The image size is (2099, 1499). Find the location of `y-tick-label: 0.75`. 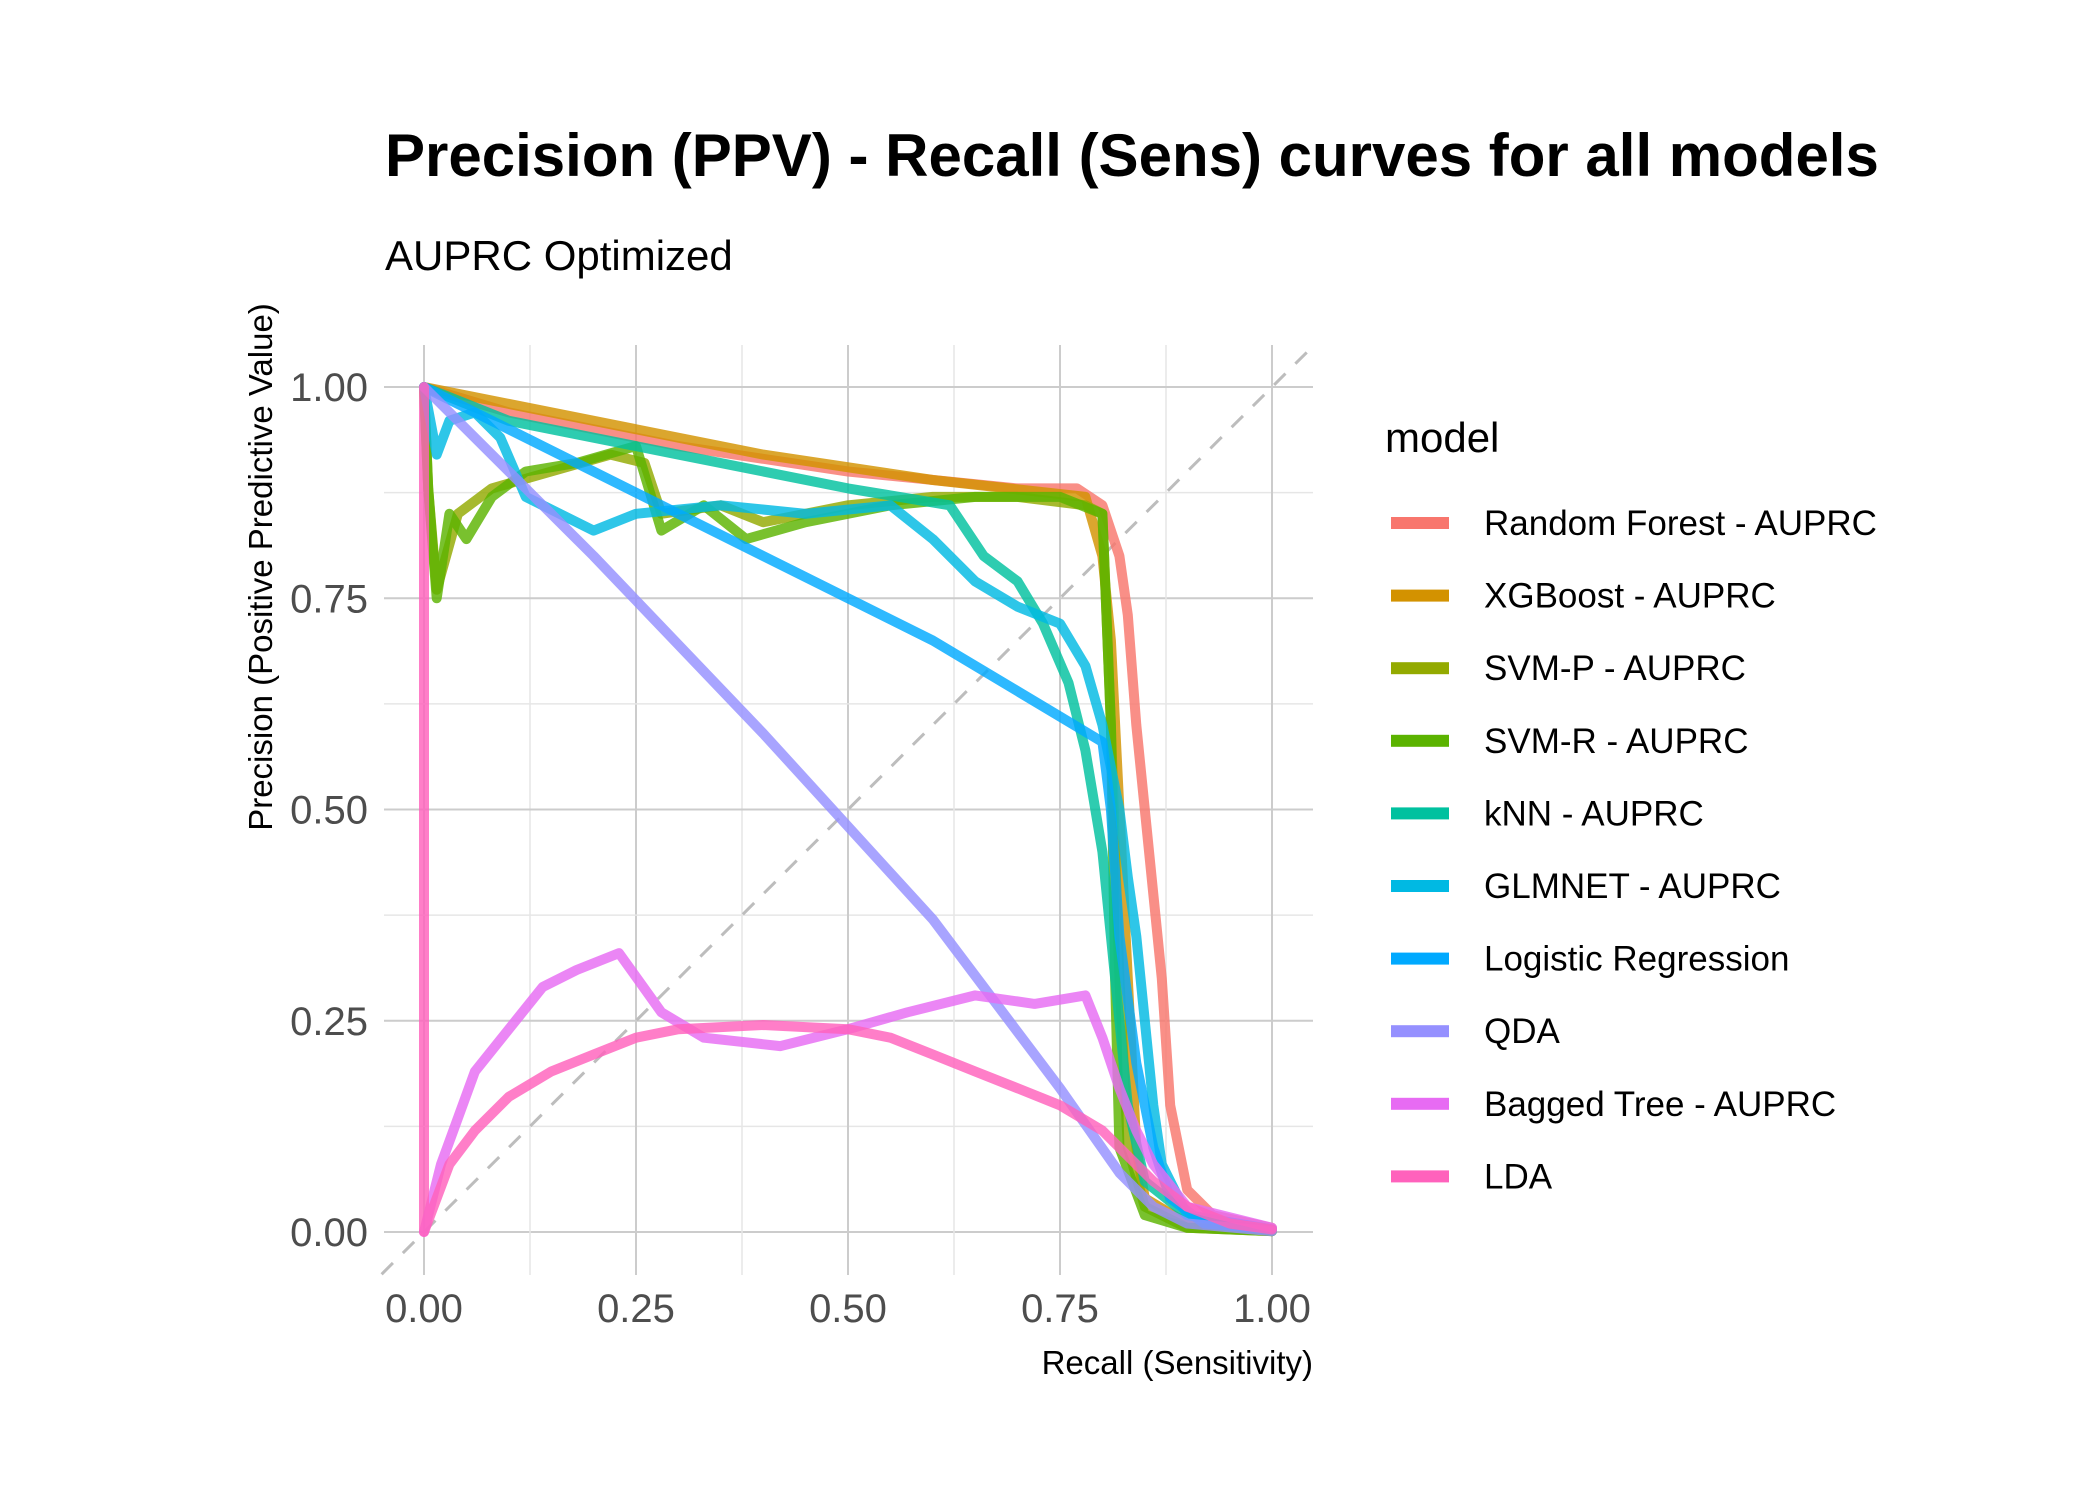

y-tick-label: 0.75 is located at coordinates (329, 599).